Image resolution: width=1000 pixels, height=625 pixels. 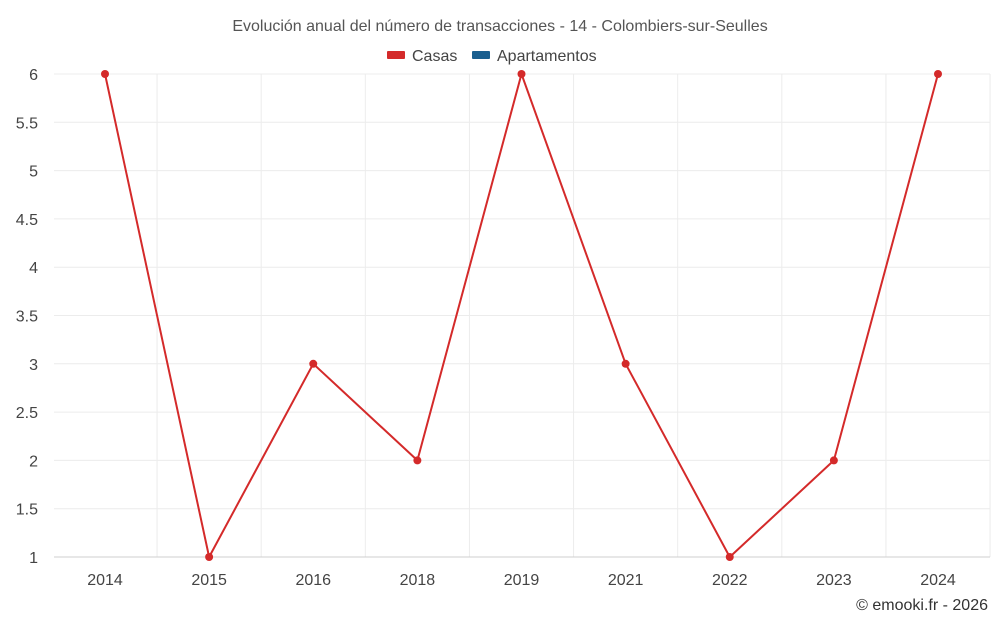 I want to click on x-axis: 2014 2015 2016 2018 2019 2021 2022 2023 2024, so click(x=522, y=572).